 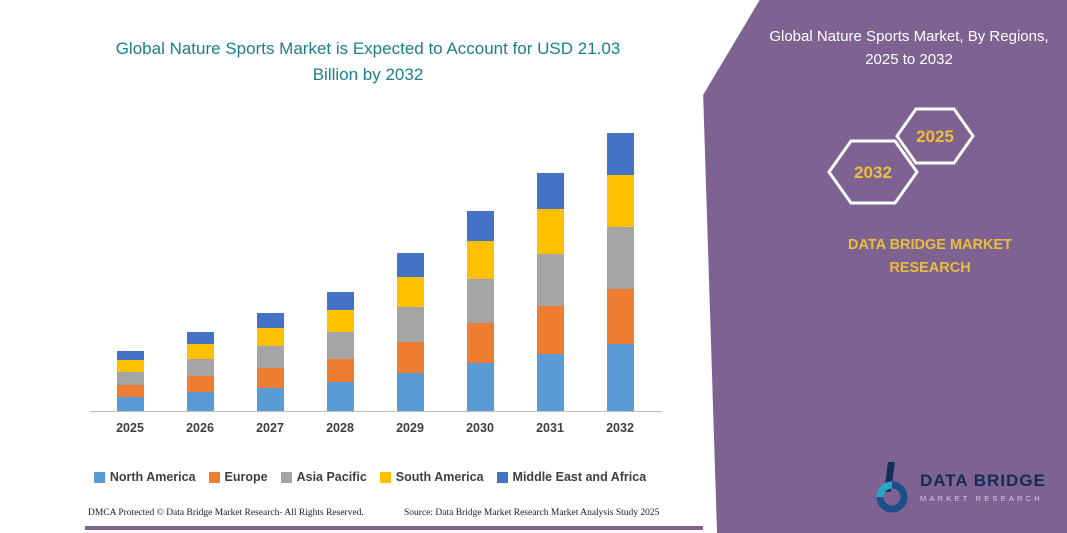 I want to click on legend-label-middle-east-and-africa: Middle East and Africa, so click(x=579, y=477).